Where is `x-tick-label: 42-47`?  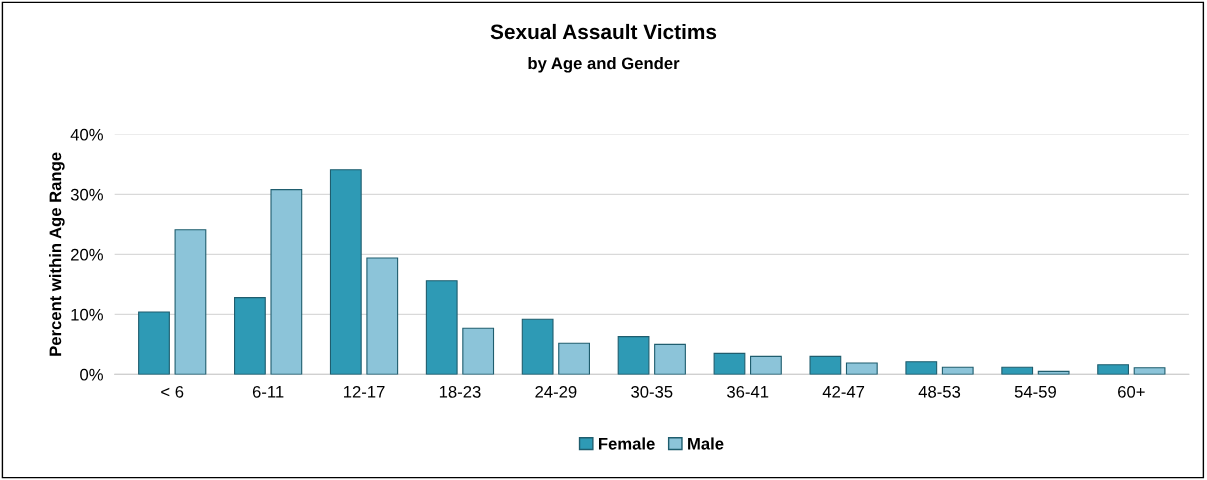 x-tick-label: 42-47 is located at coordinates (843, 391).